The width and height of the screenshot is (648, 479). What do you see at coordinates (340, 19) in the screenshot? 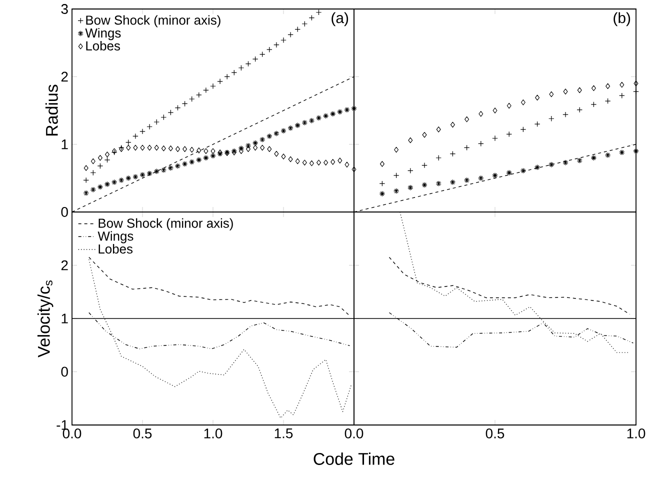
I see `annotation: (a)` at bounding box center [340, 19].